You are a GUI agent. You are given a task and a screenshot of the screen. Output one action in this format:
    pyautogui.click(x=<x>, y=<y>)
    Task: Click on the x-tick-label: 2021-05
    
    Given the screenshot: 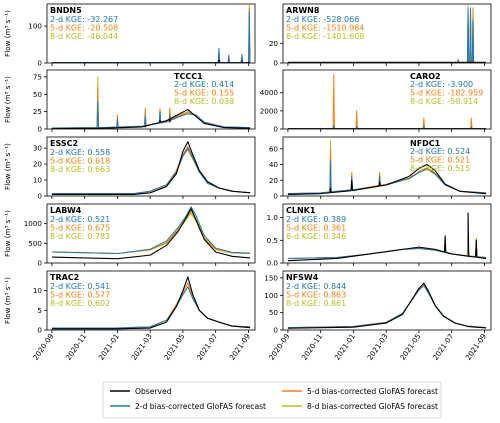 What is the action you would take?
    pyautogui.click(x=410, y=347)
    